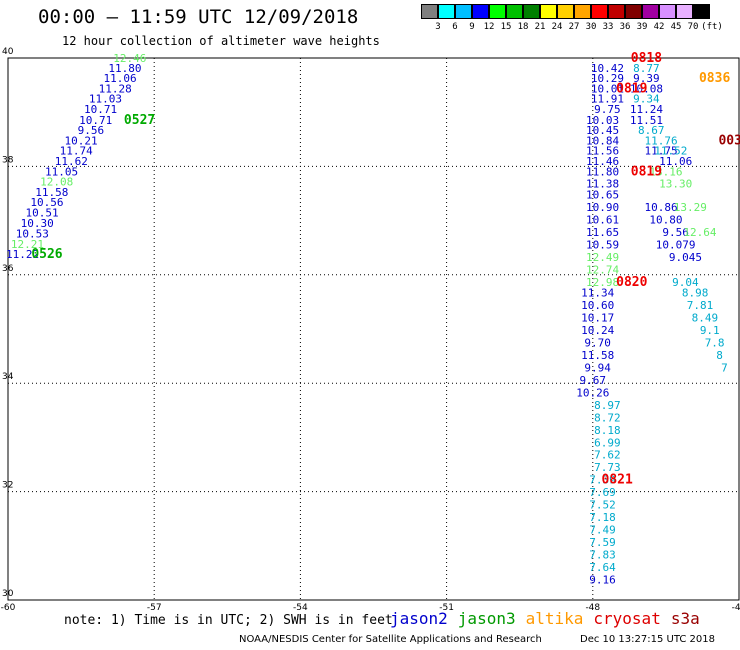 The image size is (740, 650). Describe the element at coordinates (540, 27) in the screenshot. I see `color-scale-label: 21` at that location.